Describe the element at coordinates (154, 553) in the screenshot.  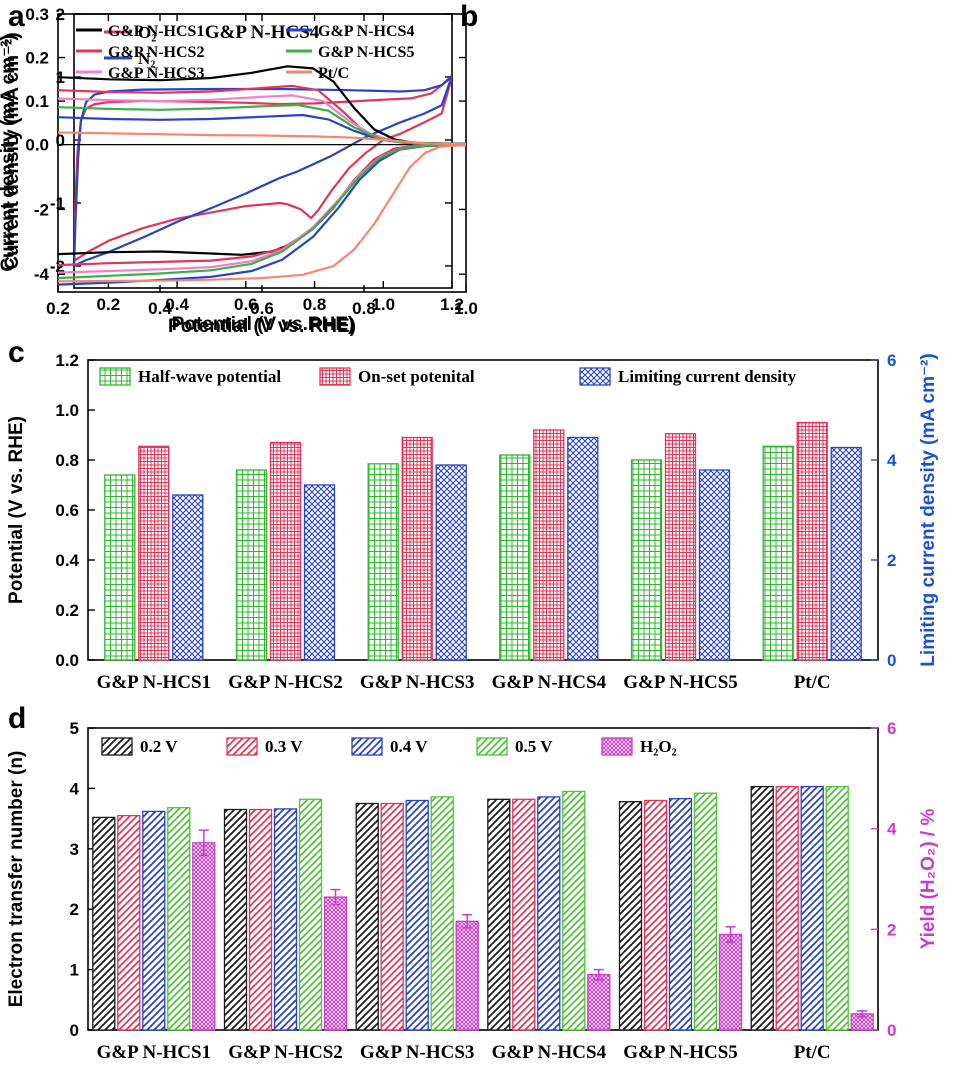
I see `bar-On-set potenital-G&P N-HCS1` at that location.